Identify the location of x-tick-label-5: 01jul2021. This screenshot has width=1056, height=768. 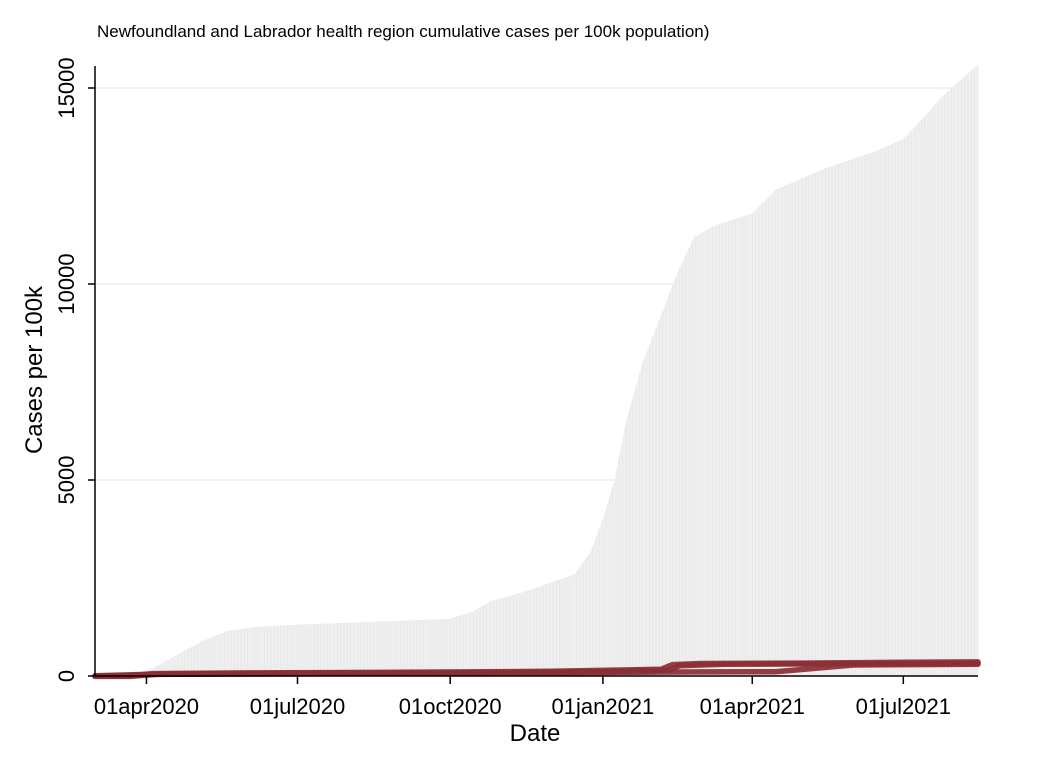
(903, 706).